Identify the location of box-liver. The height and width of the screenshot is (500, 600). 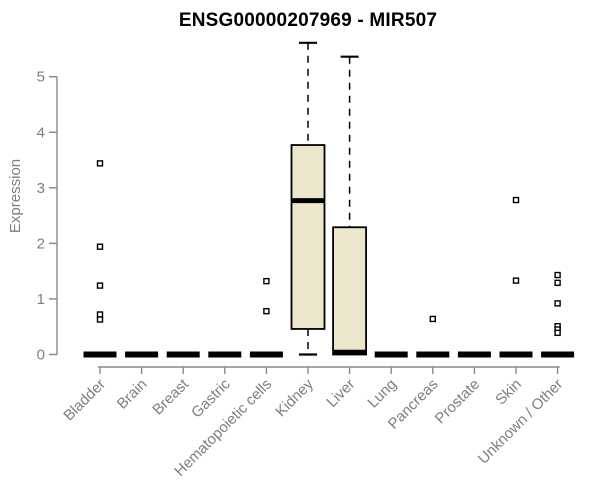
(350, 205).